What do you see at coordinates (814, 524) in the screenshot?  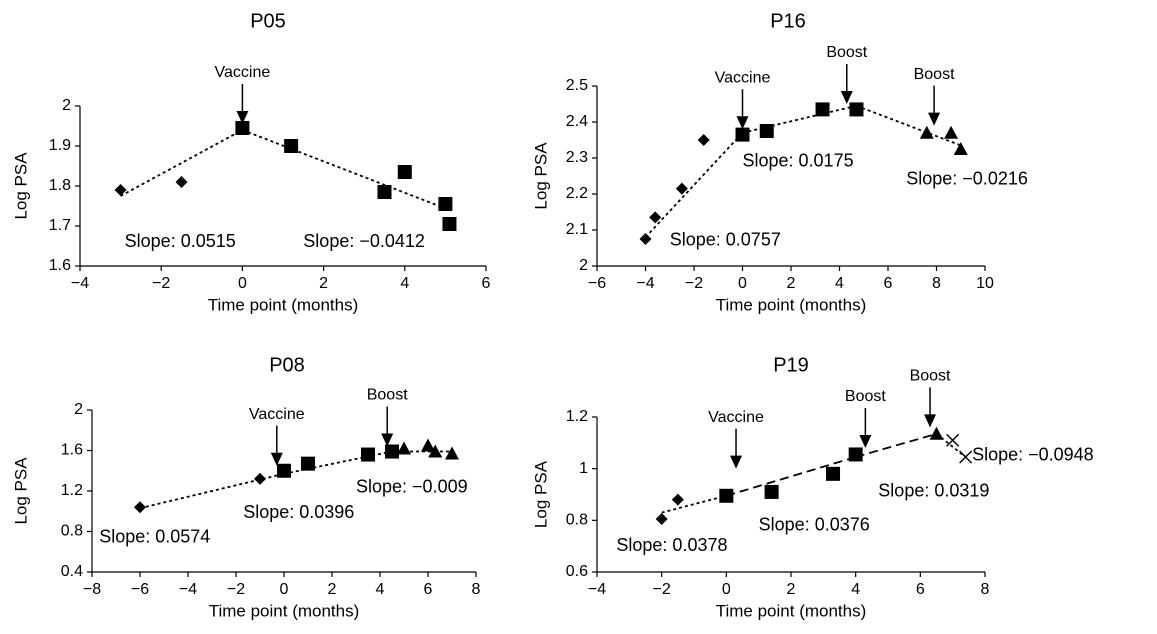 I see `slope-annotation: Slope: 0.0376` at bounding box center [814, 524].